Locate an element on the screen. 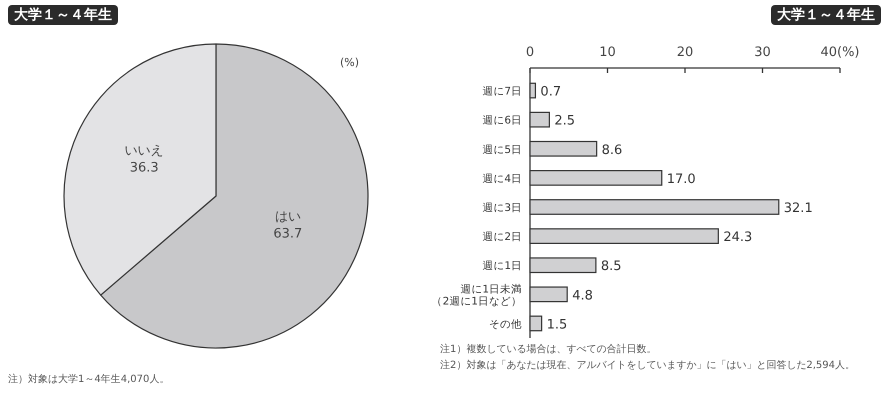 This screenshot has height=400, width=885. data-label: 63.7 is located at coordinates (287, 234).